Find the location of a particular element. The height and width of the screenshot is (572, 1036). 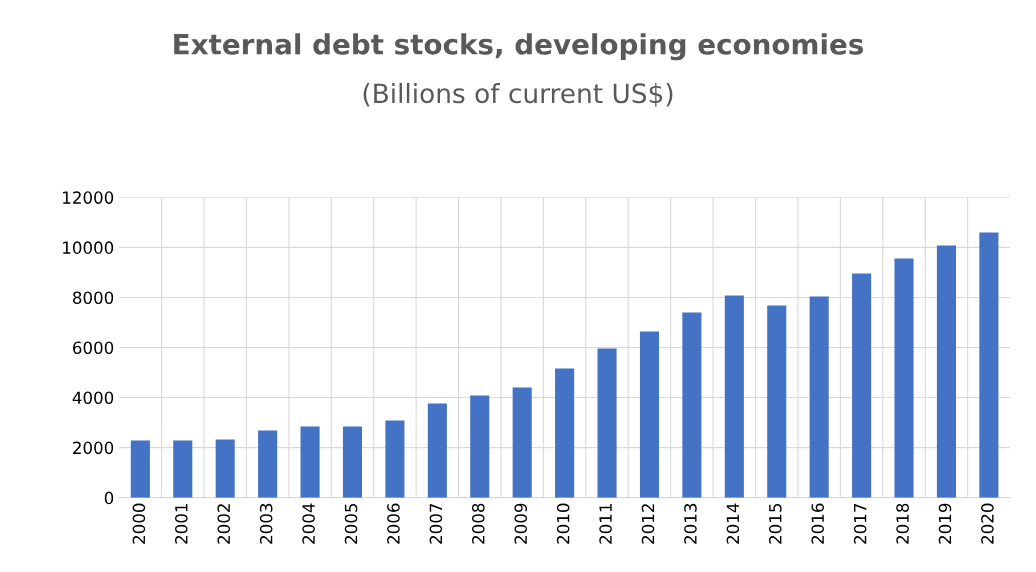

y-tick-label: 10000 is located at coordinates (88, 247).